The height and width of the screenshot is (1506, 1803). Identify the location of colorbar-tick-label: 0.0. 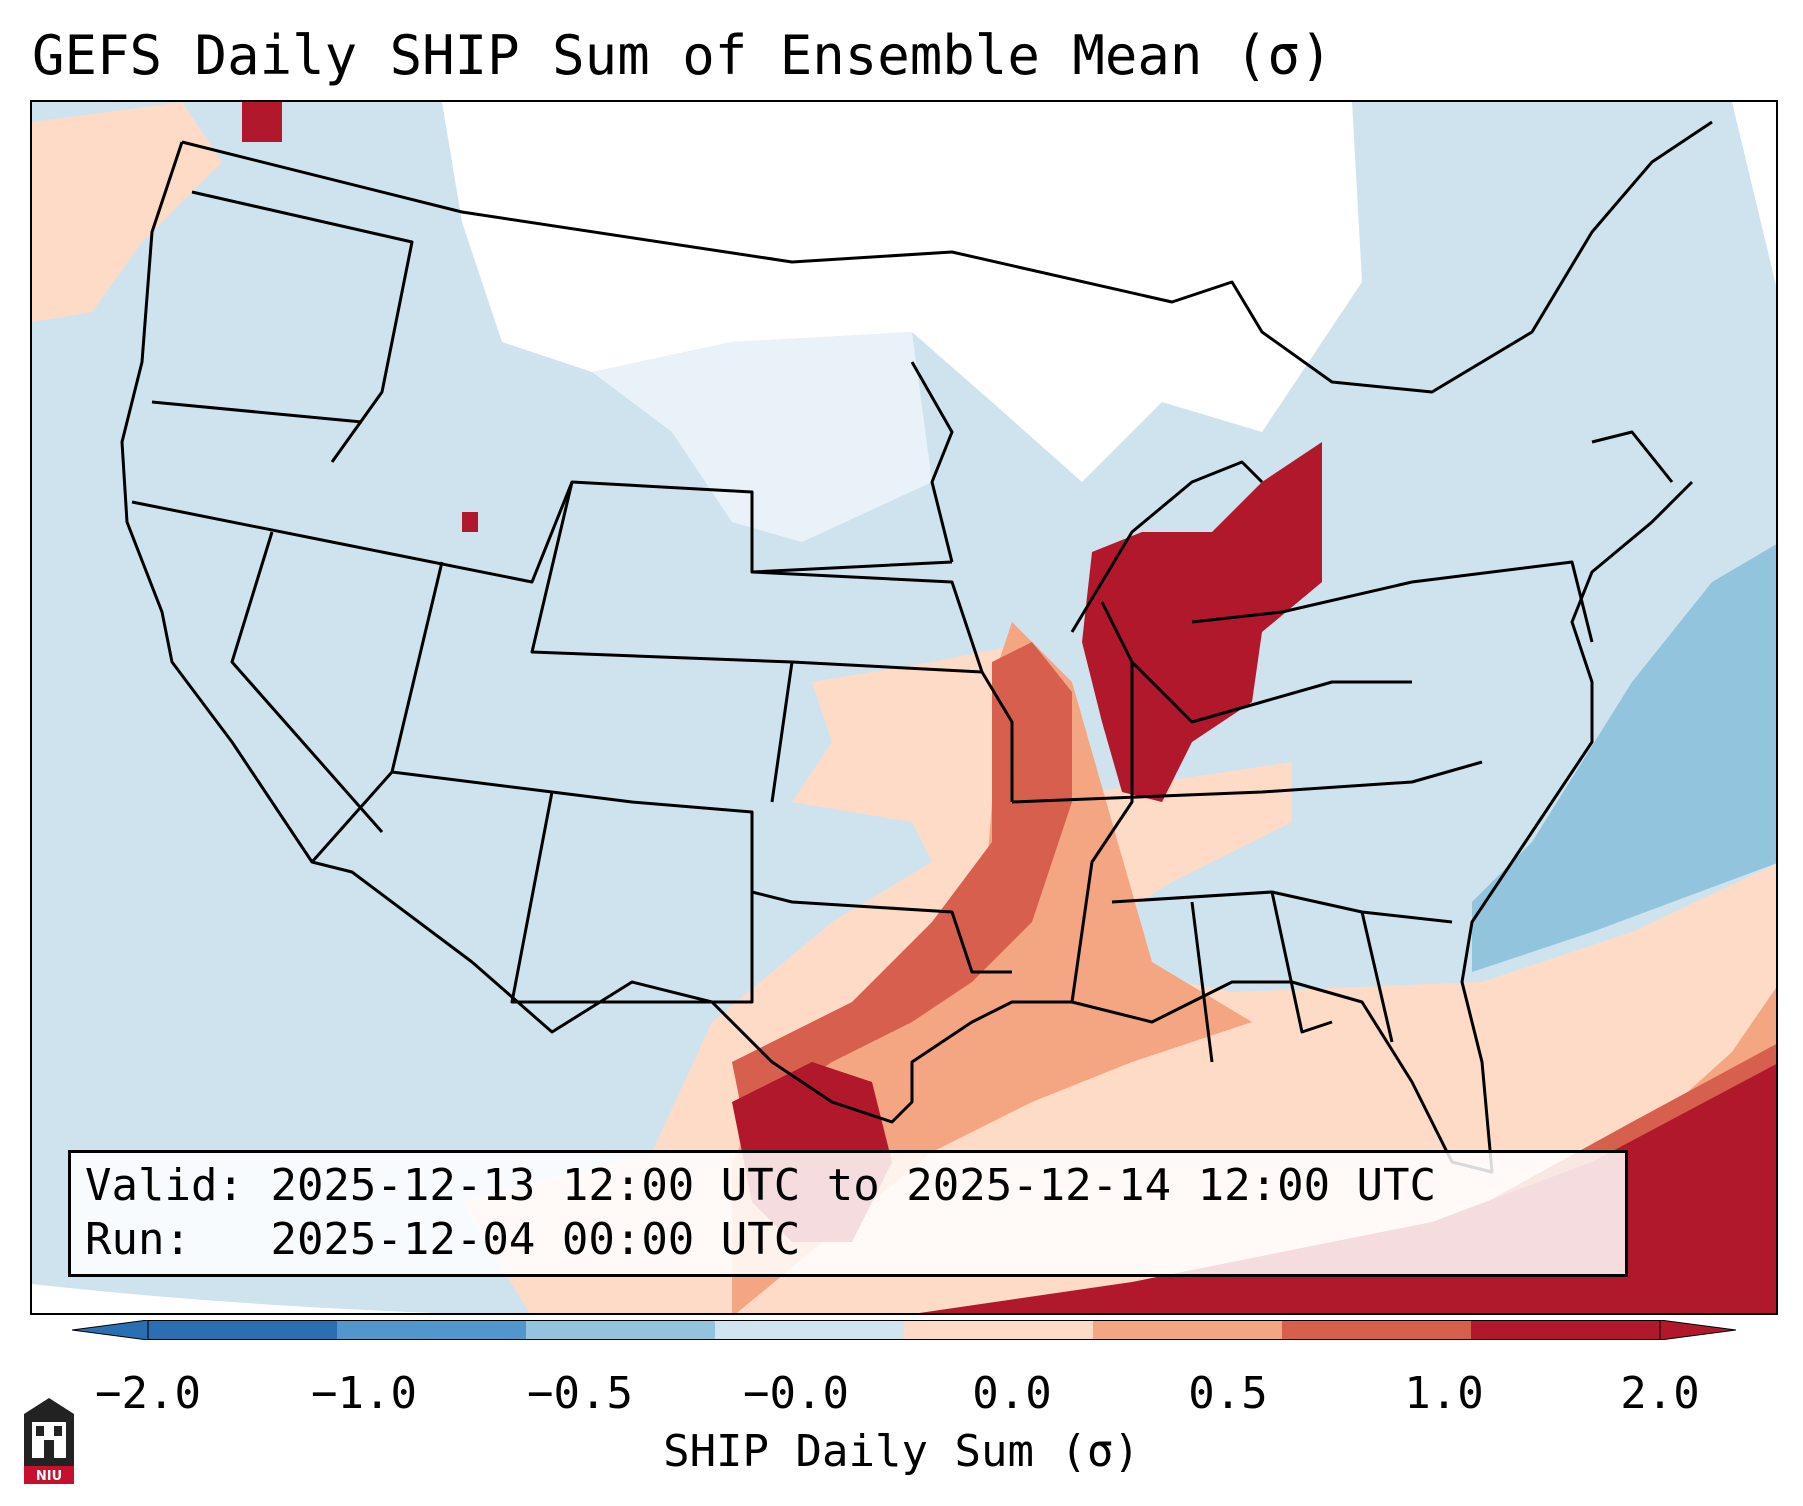
(1012, 1393).